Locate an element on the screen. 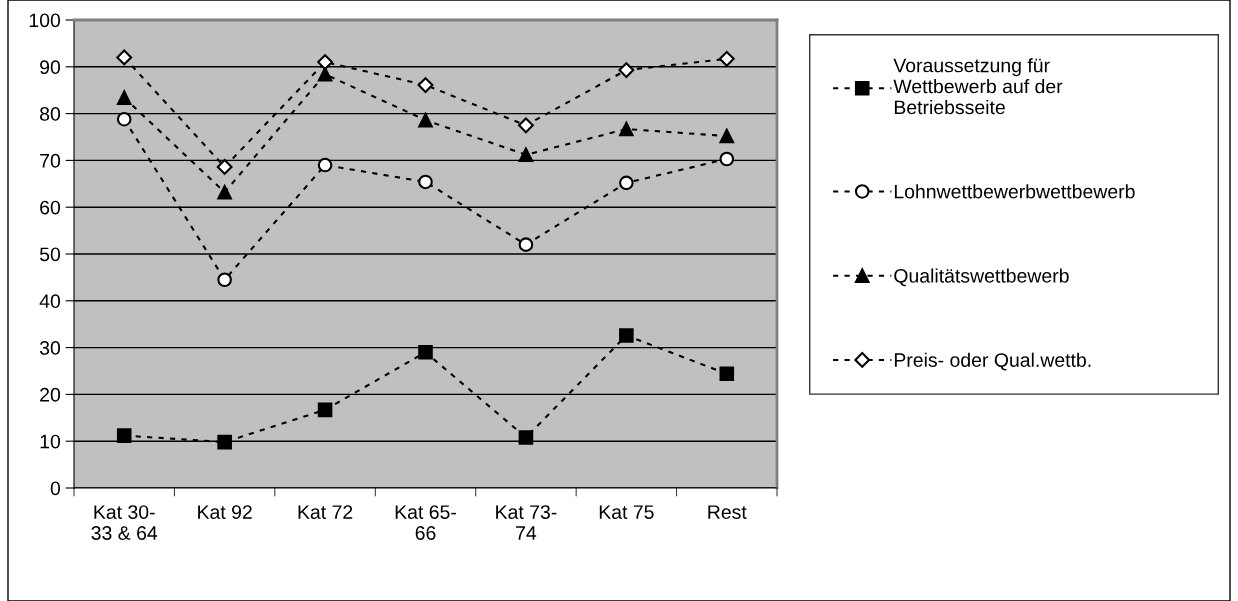 This screenshot has width=1238, height=601. y-tick-label: 60 is located at coordinates (50, 207).